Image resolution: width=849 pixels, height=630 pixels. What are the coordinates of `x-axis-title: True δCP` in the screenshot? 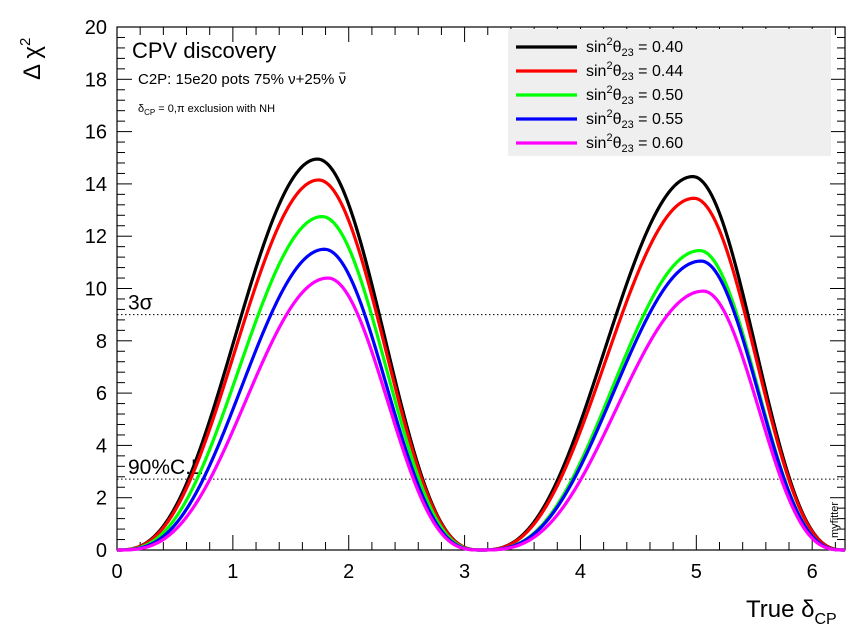 It's located at (791, 612).